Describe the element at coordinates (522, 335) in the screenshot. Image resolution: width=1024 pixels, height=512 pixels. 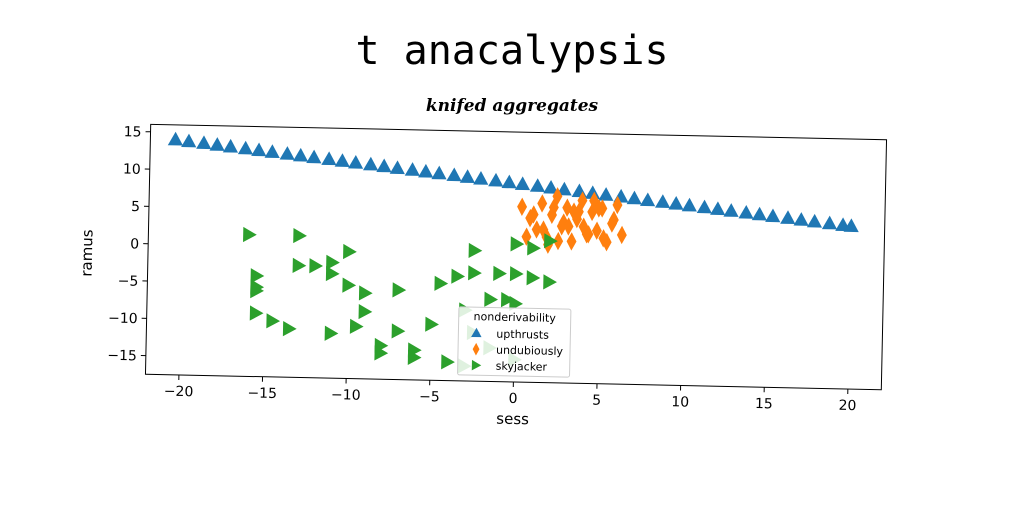
I see `legend-label-upthrusts: upthrusts` at that location.